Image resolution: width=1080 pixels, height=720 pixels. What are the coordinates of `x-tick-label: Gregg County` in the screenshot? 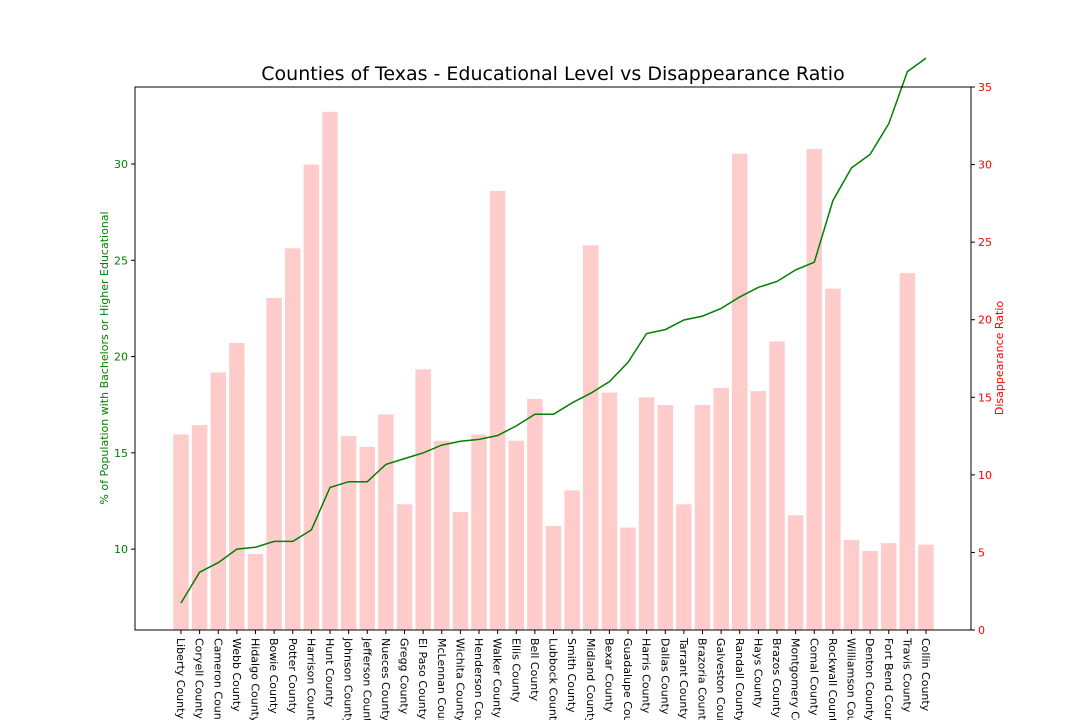 It's located at (404, 676).